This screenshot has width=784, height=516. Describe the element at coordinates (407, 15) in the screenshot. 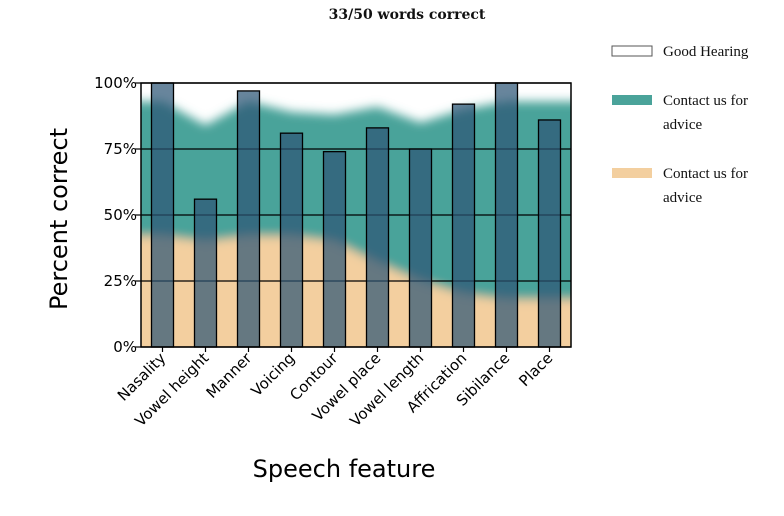

I see `chart-title: 33/50 words correct` at that location.